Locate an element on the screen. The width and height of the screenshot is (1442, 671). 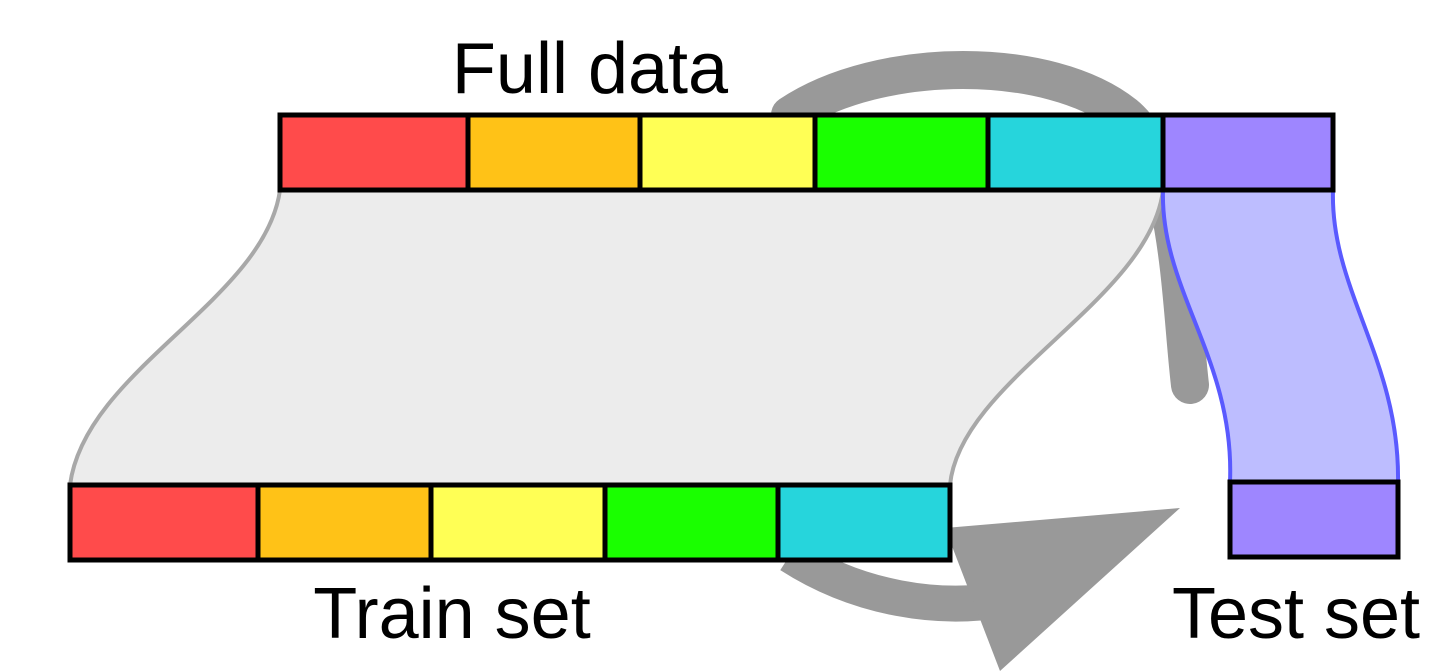
train-set-bar is located at coordinates (510, 522).